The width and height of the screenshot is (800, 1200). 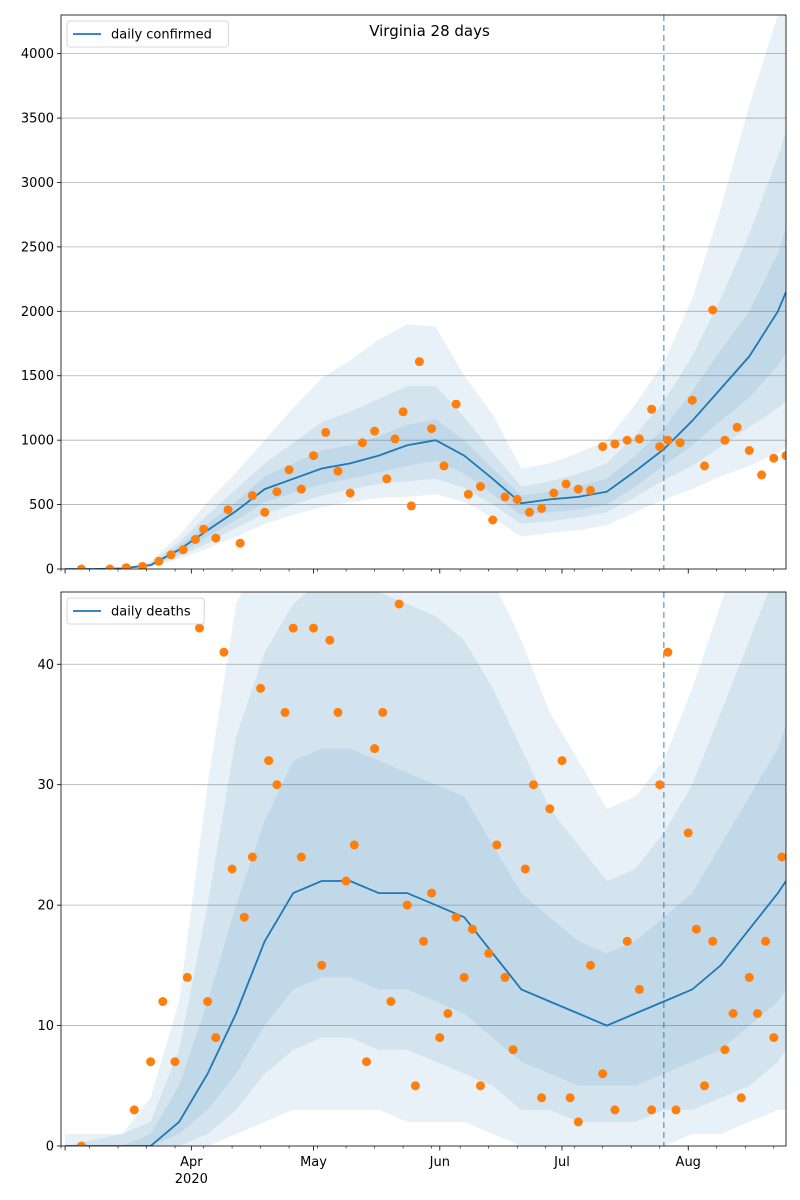 What do you see at coordinates (439, 1162) in the screenshot?
I see `x-tick-label: Jun` at bounding box center [439, 1162].